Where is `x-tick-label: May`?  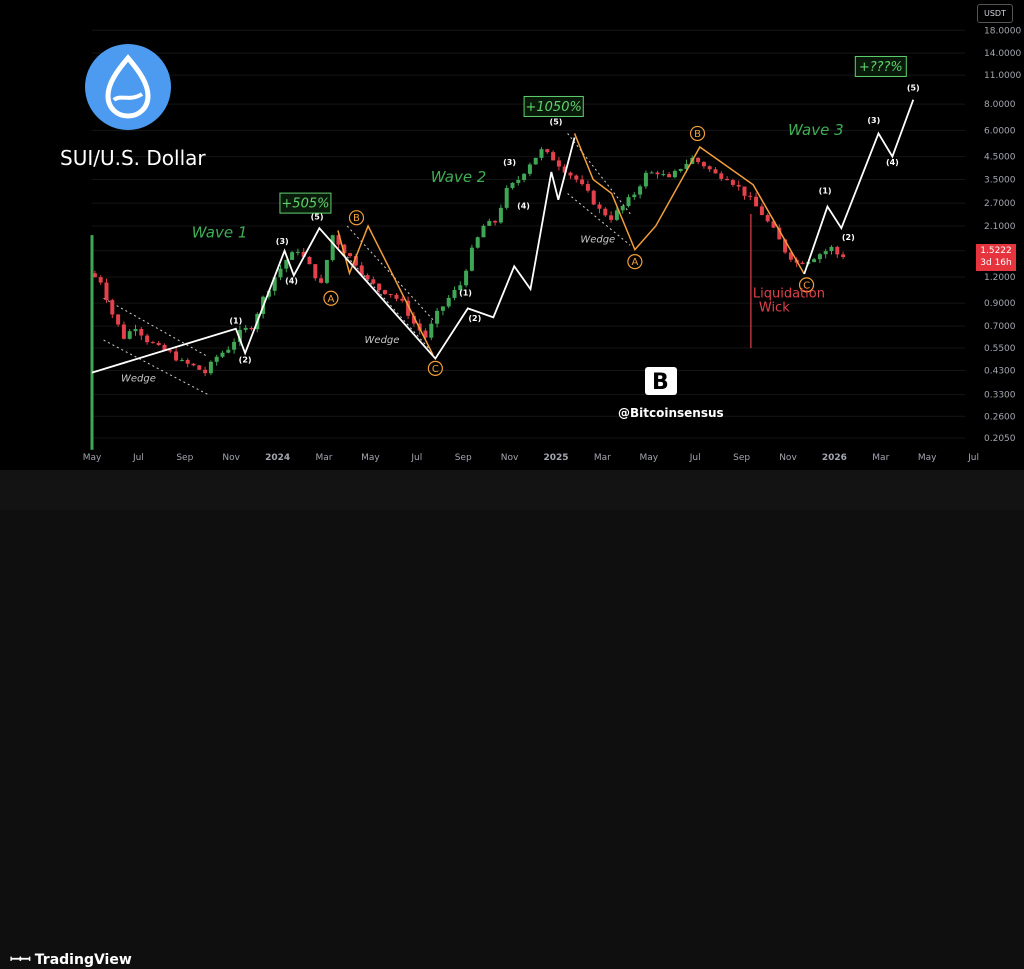 x-tick-label: May is located at coordinates (927, 458).